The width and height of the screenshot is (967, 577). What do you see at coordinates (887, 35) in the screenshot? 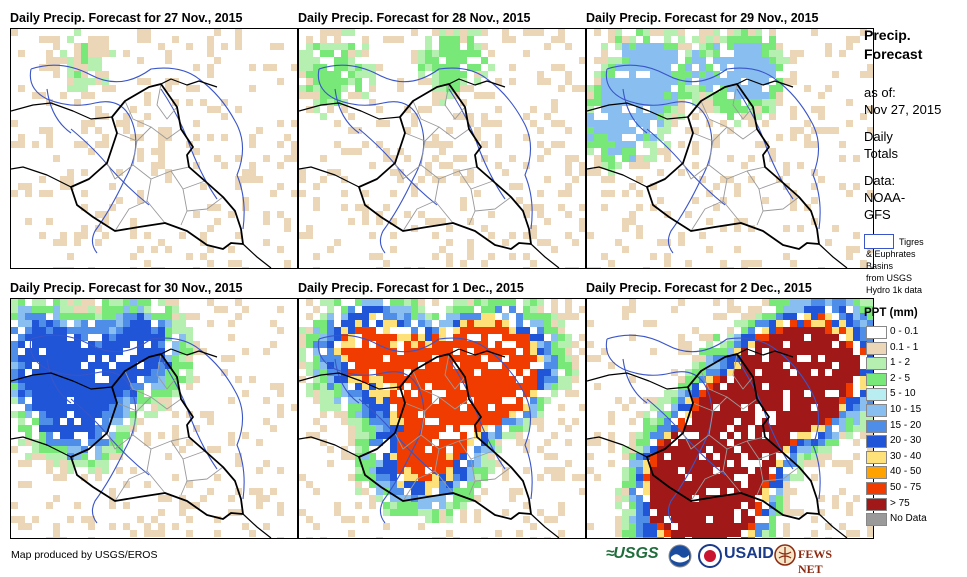
I see `legend-title-line1: Precip.` at bounding box center [887, 35].